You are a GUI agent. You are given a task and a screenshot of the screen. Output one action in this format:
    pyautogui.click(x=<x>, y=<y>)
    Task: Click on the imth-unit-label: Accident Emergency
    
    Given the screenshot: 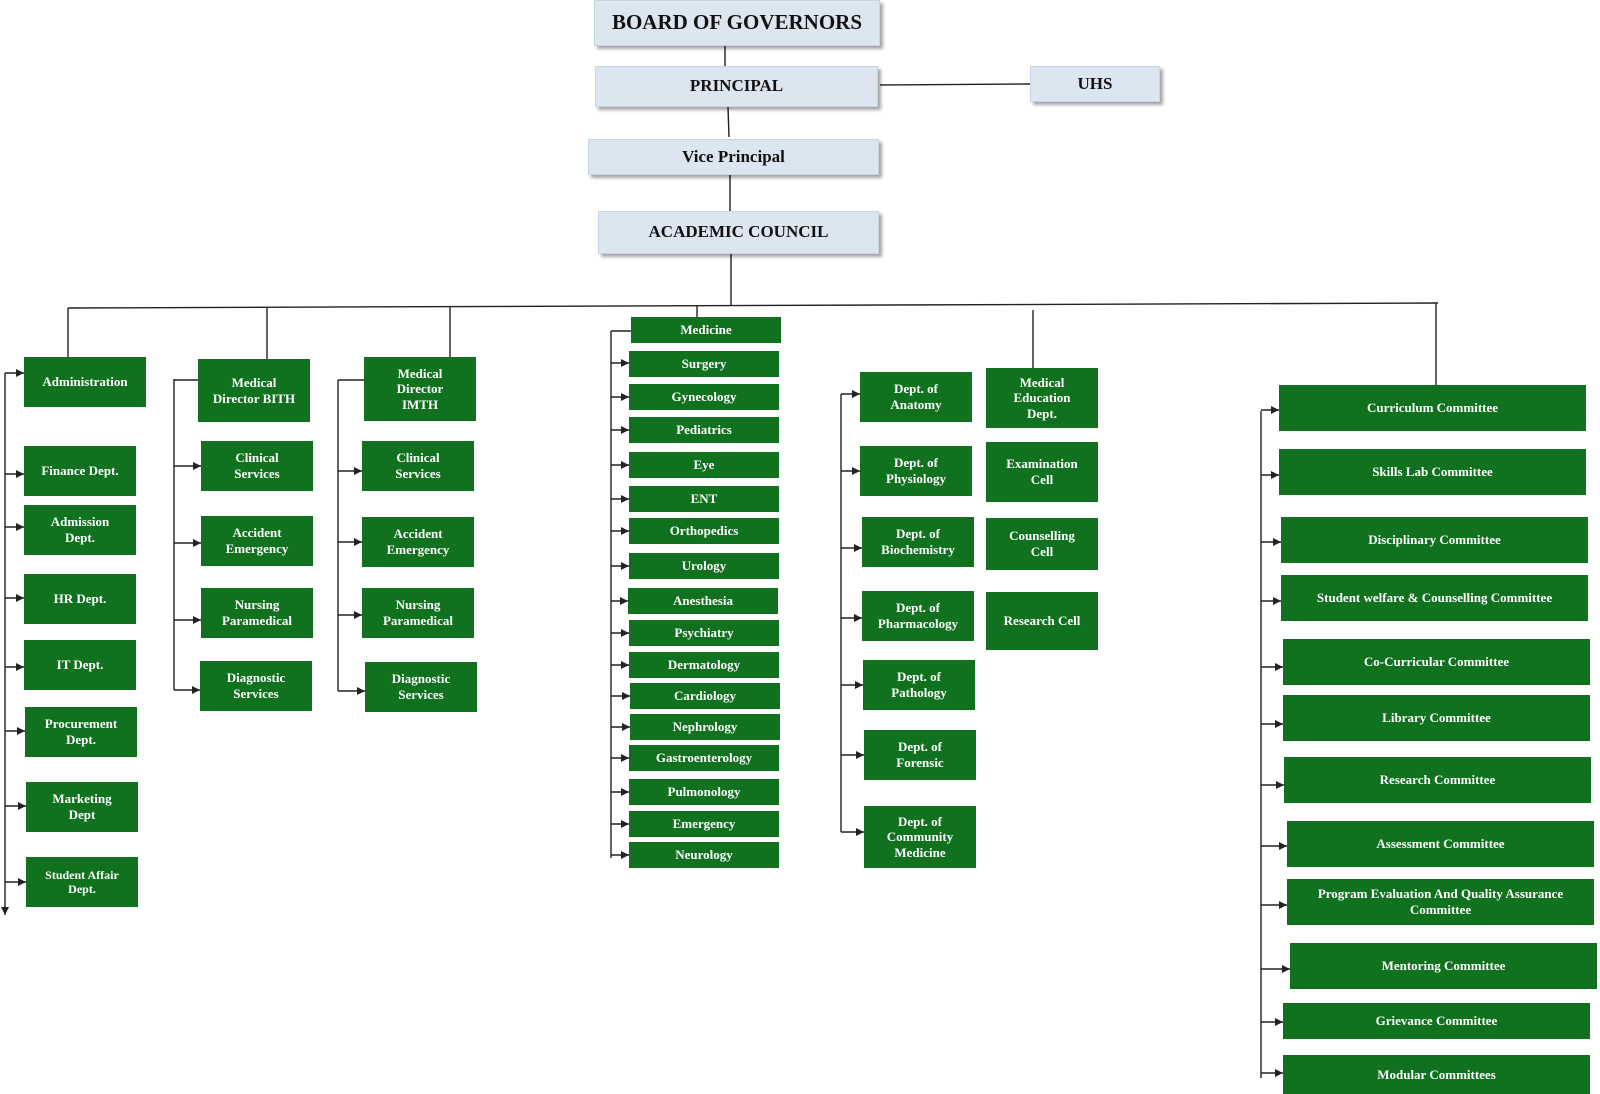 What is the action you would take?
    pyautogui.click(x=418, y=541)
    